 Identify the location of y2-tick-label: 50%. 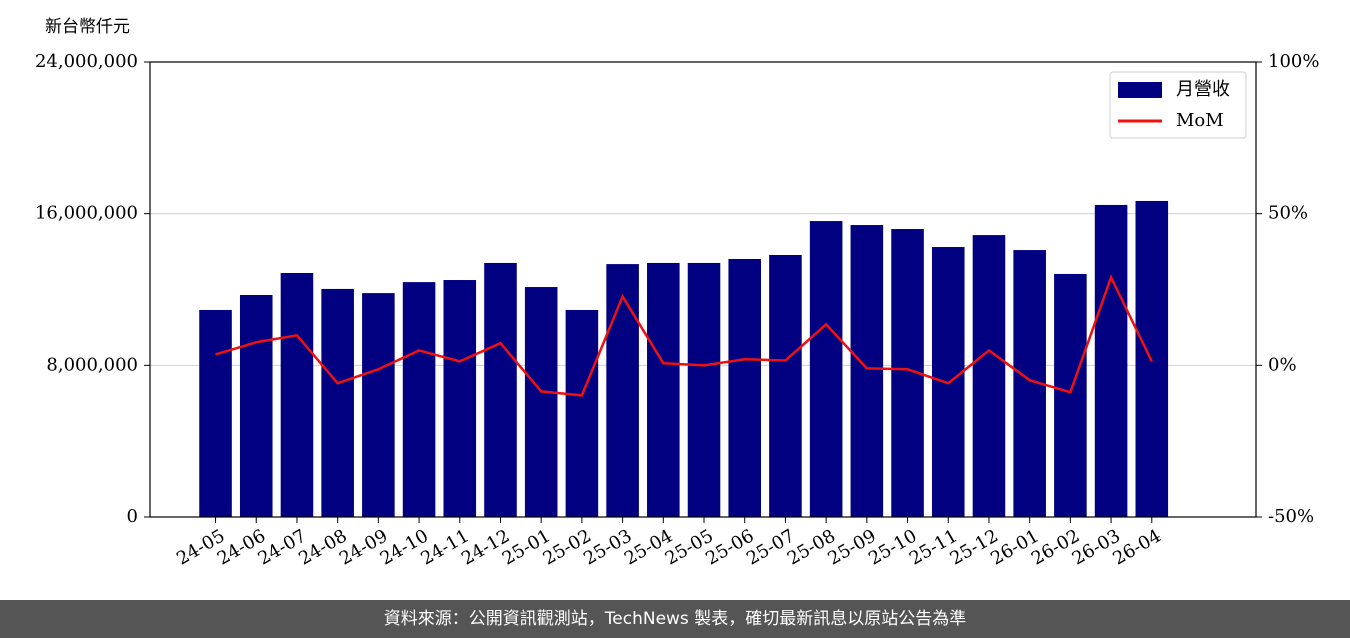
(1288, 213).